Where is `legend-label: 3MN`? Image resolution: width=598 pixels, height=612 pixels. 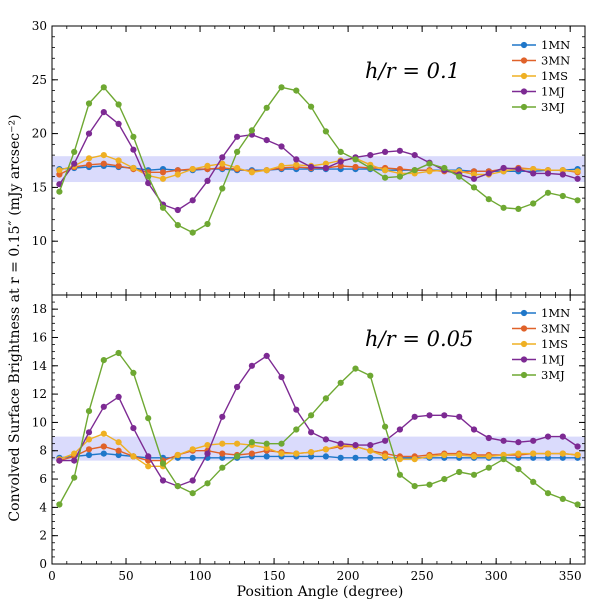 legend-label: 3MN is located at coordinates (555, 61).